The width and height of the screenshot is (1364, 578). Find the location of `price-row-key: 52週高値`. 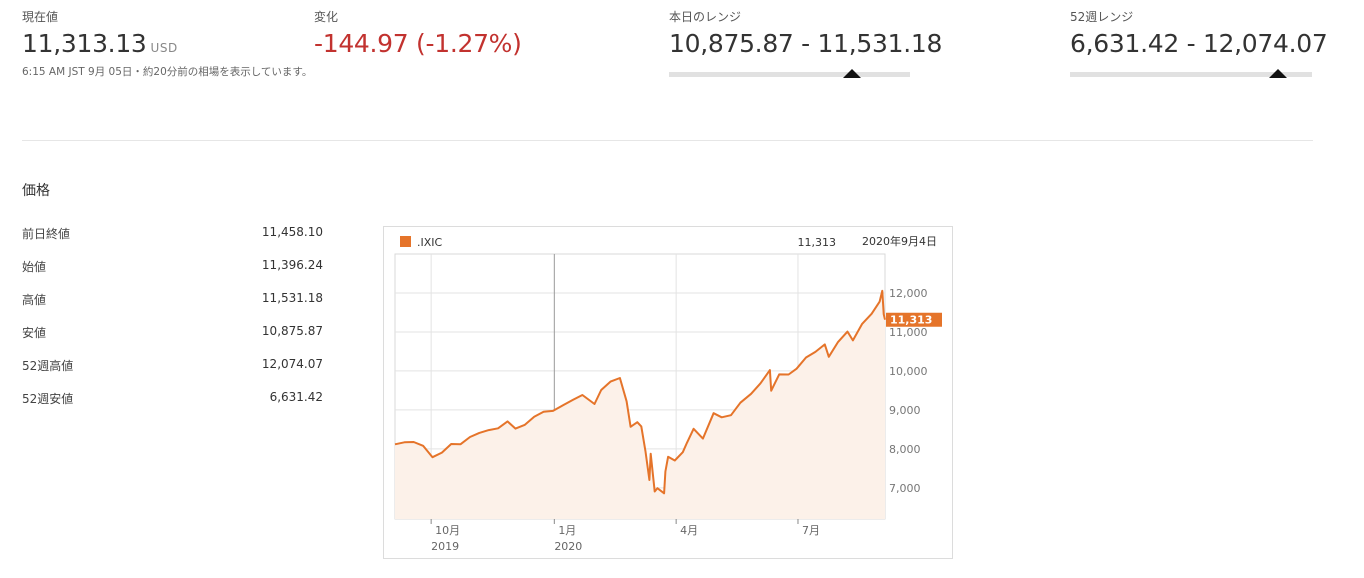

price-row-key: 52週高値 is located at coordinates (48, 366).